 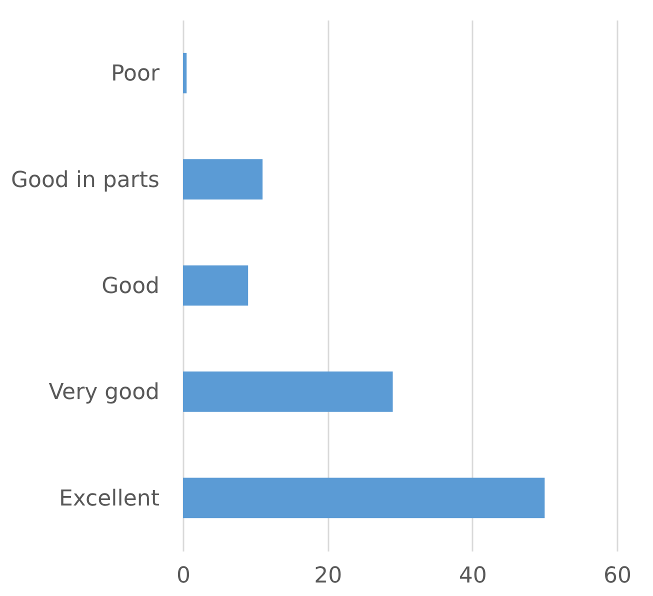 I want to click on x-tick-label: 60, so click(x=618, y=576).